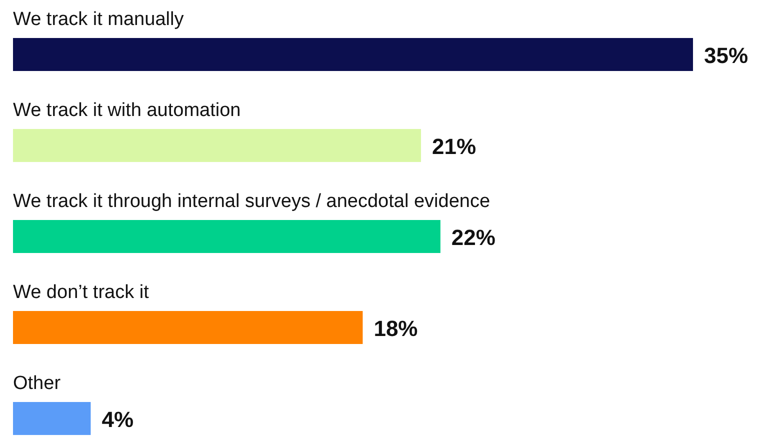  I want to click on data-label: 22%, so click(473, 237).